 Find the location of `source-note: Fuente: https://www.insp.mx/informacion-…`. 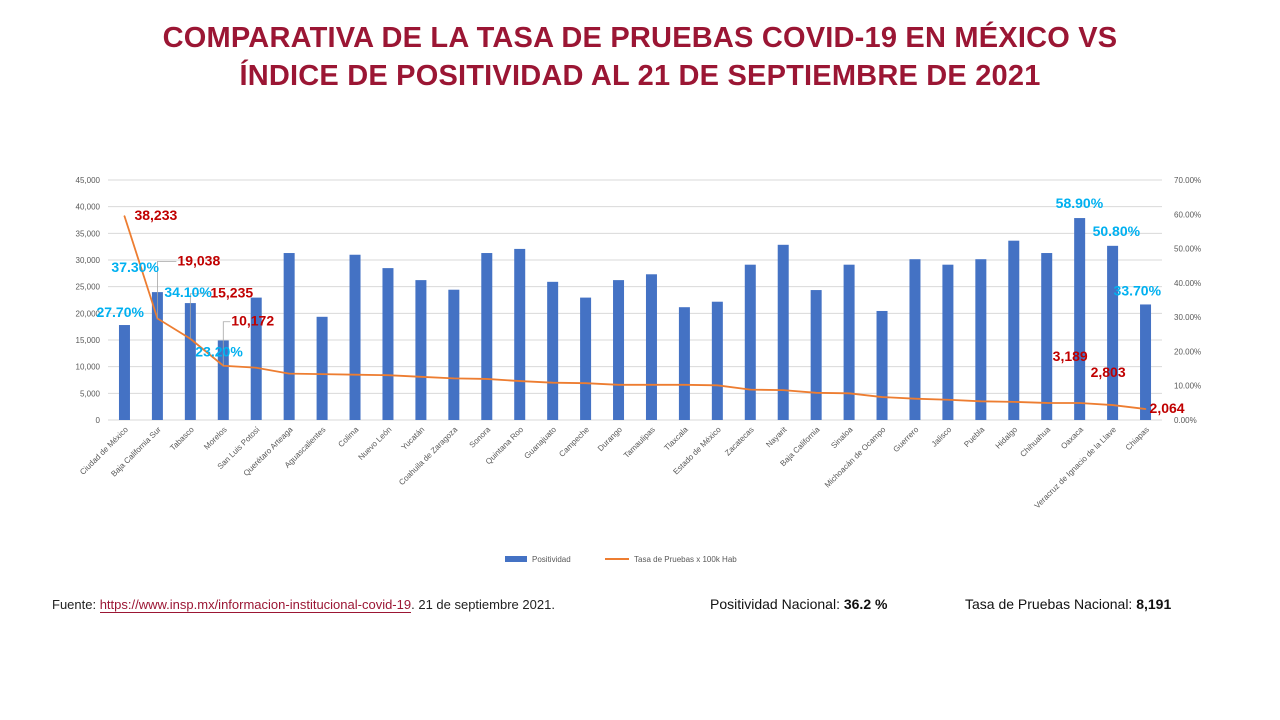

source-note: Fuente: https://www.insp.mx/informacion-… is located at coordinates (303, 605).